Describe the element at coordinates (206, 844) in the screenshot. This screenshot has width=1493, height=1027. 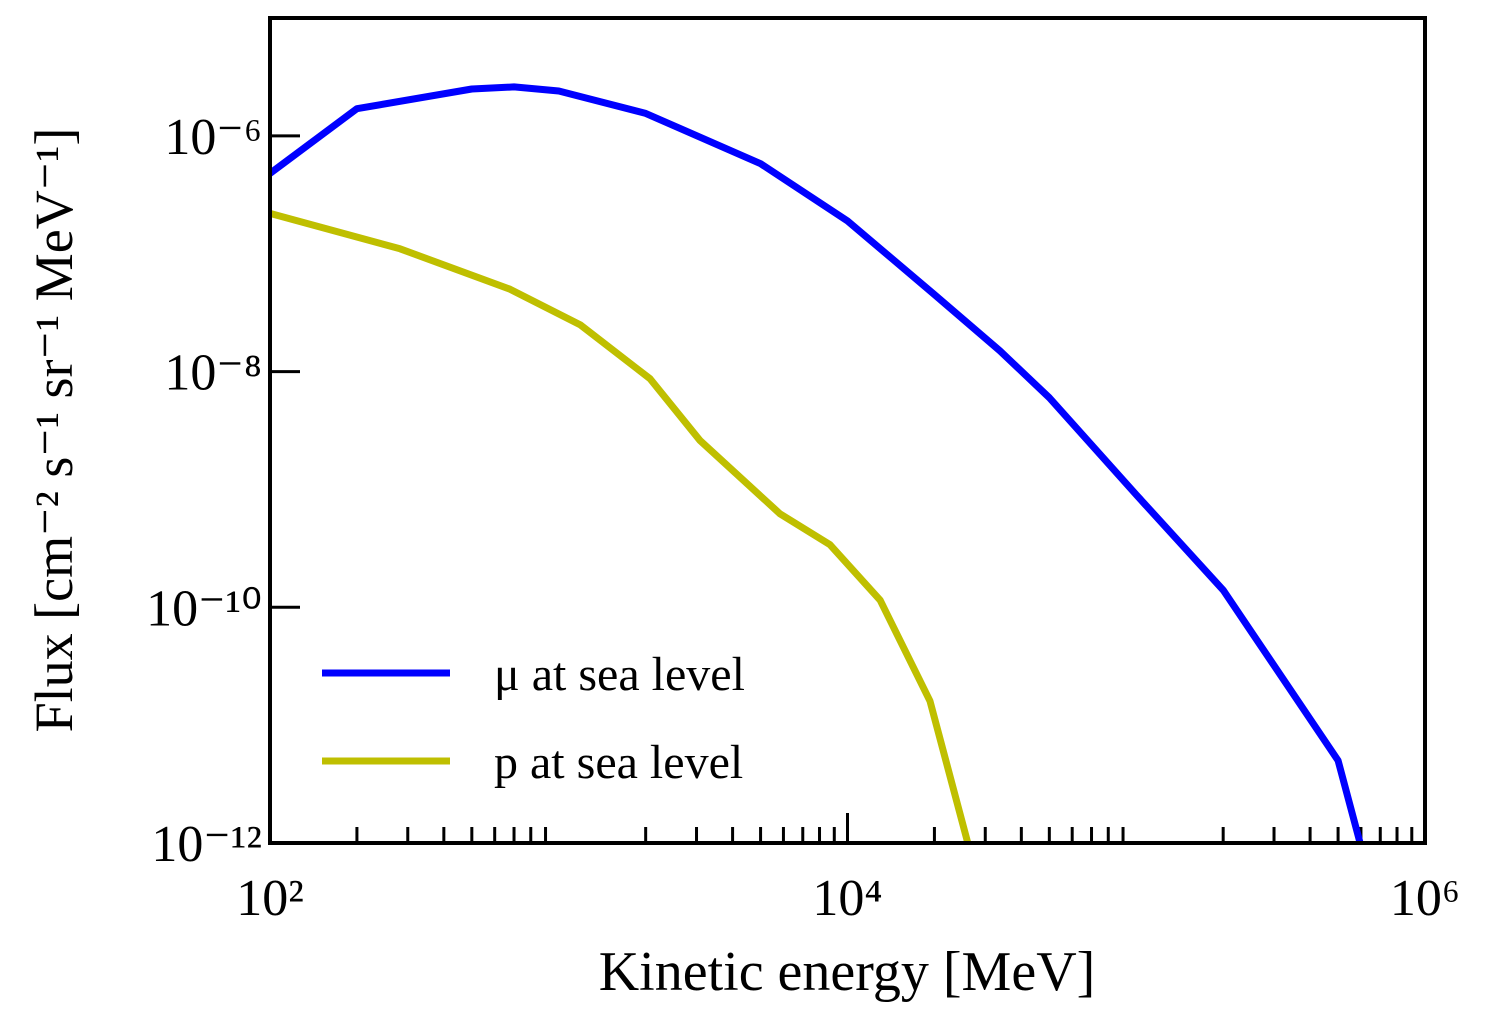
I see `y-tick-label: 10⁻¹²` at that location.